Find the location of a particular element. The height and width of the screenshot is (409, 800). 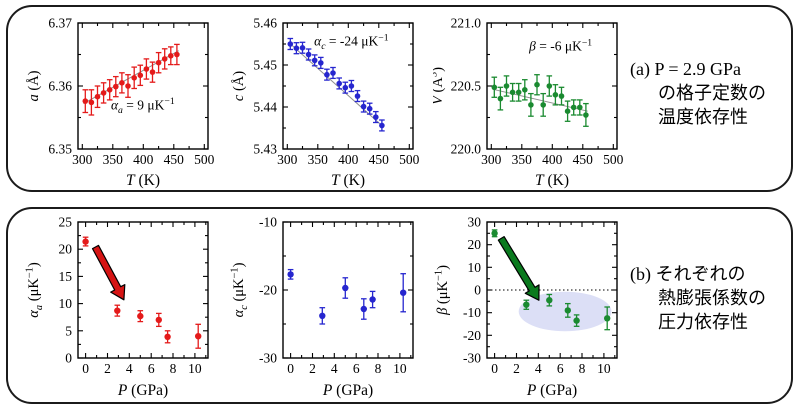

fit-line is located at coordinates (336, 84).